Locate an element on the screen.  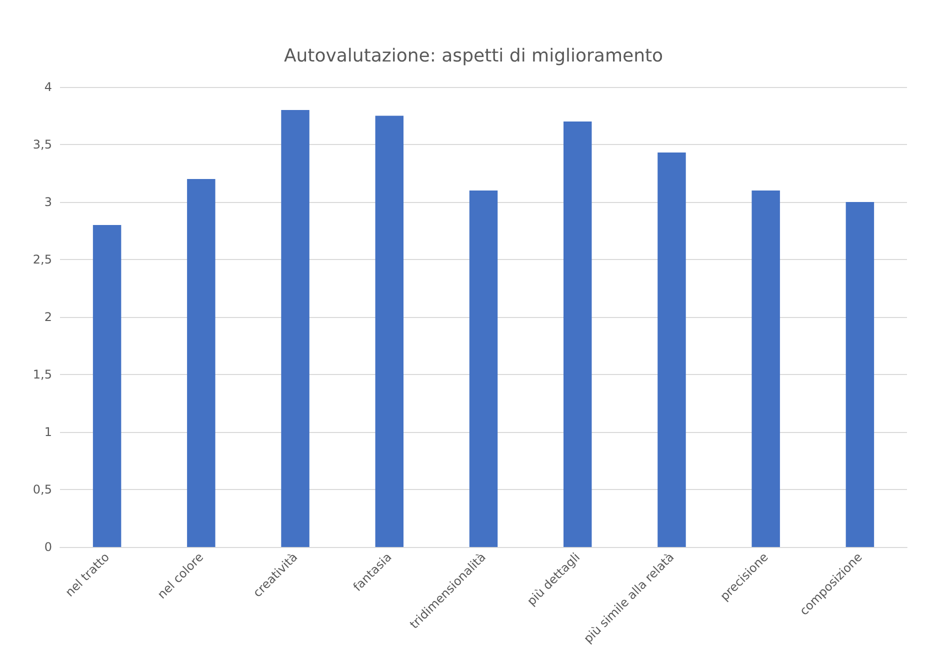
y-tick-label: 0,5 is located at coordinates (42, 489).